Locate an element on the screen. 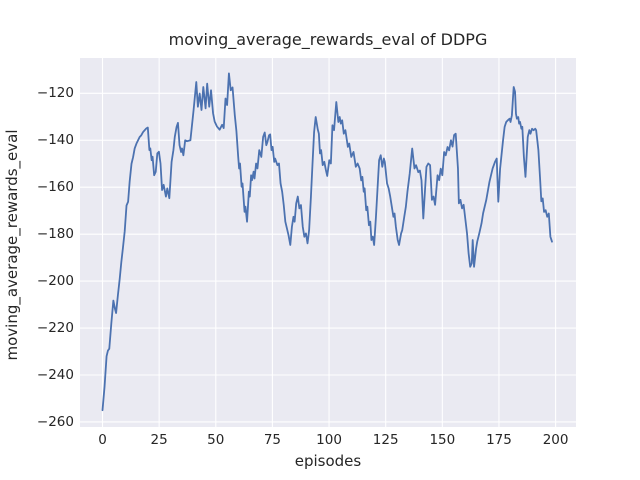 Image resolution: width=640 pixels, height=480 pixels. y-tick-label: −120 is located at coordinates (55, 93).